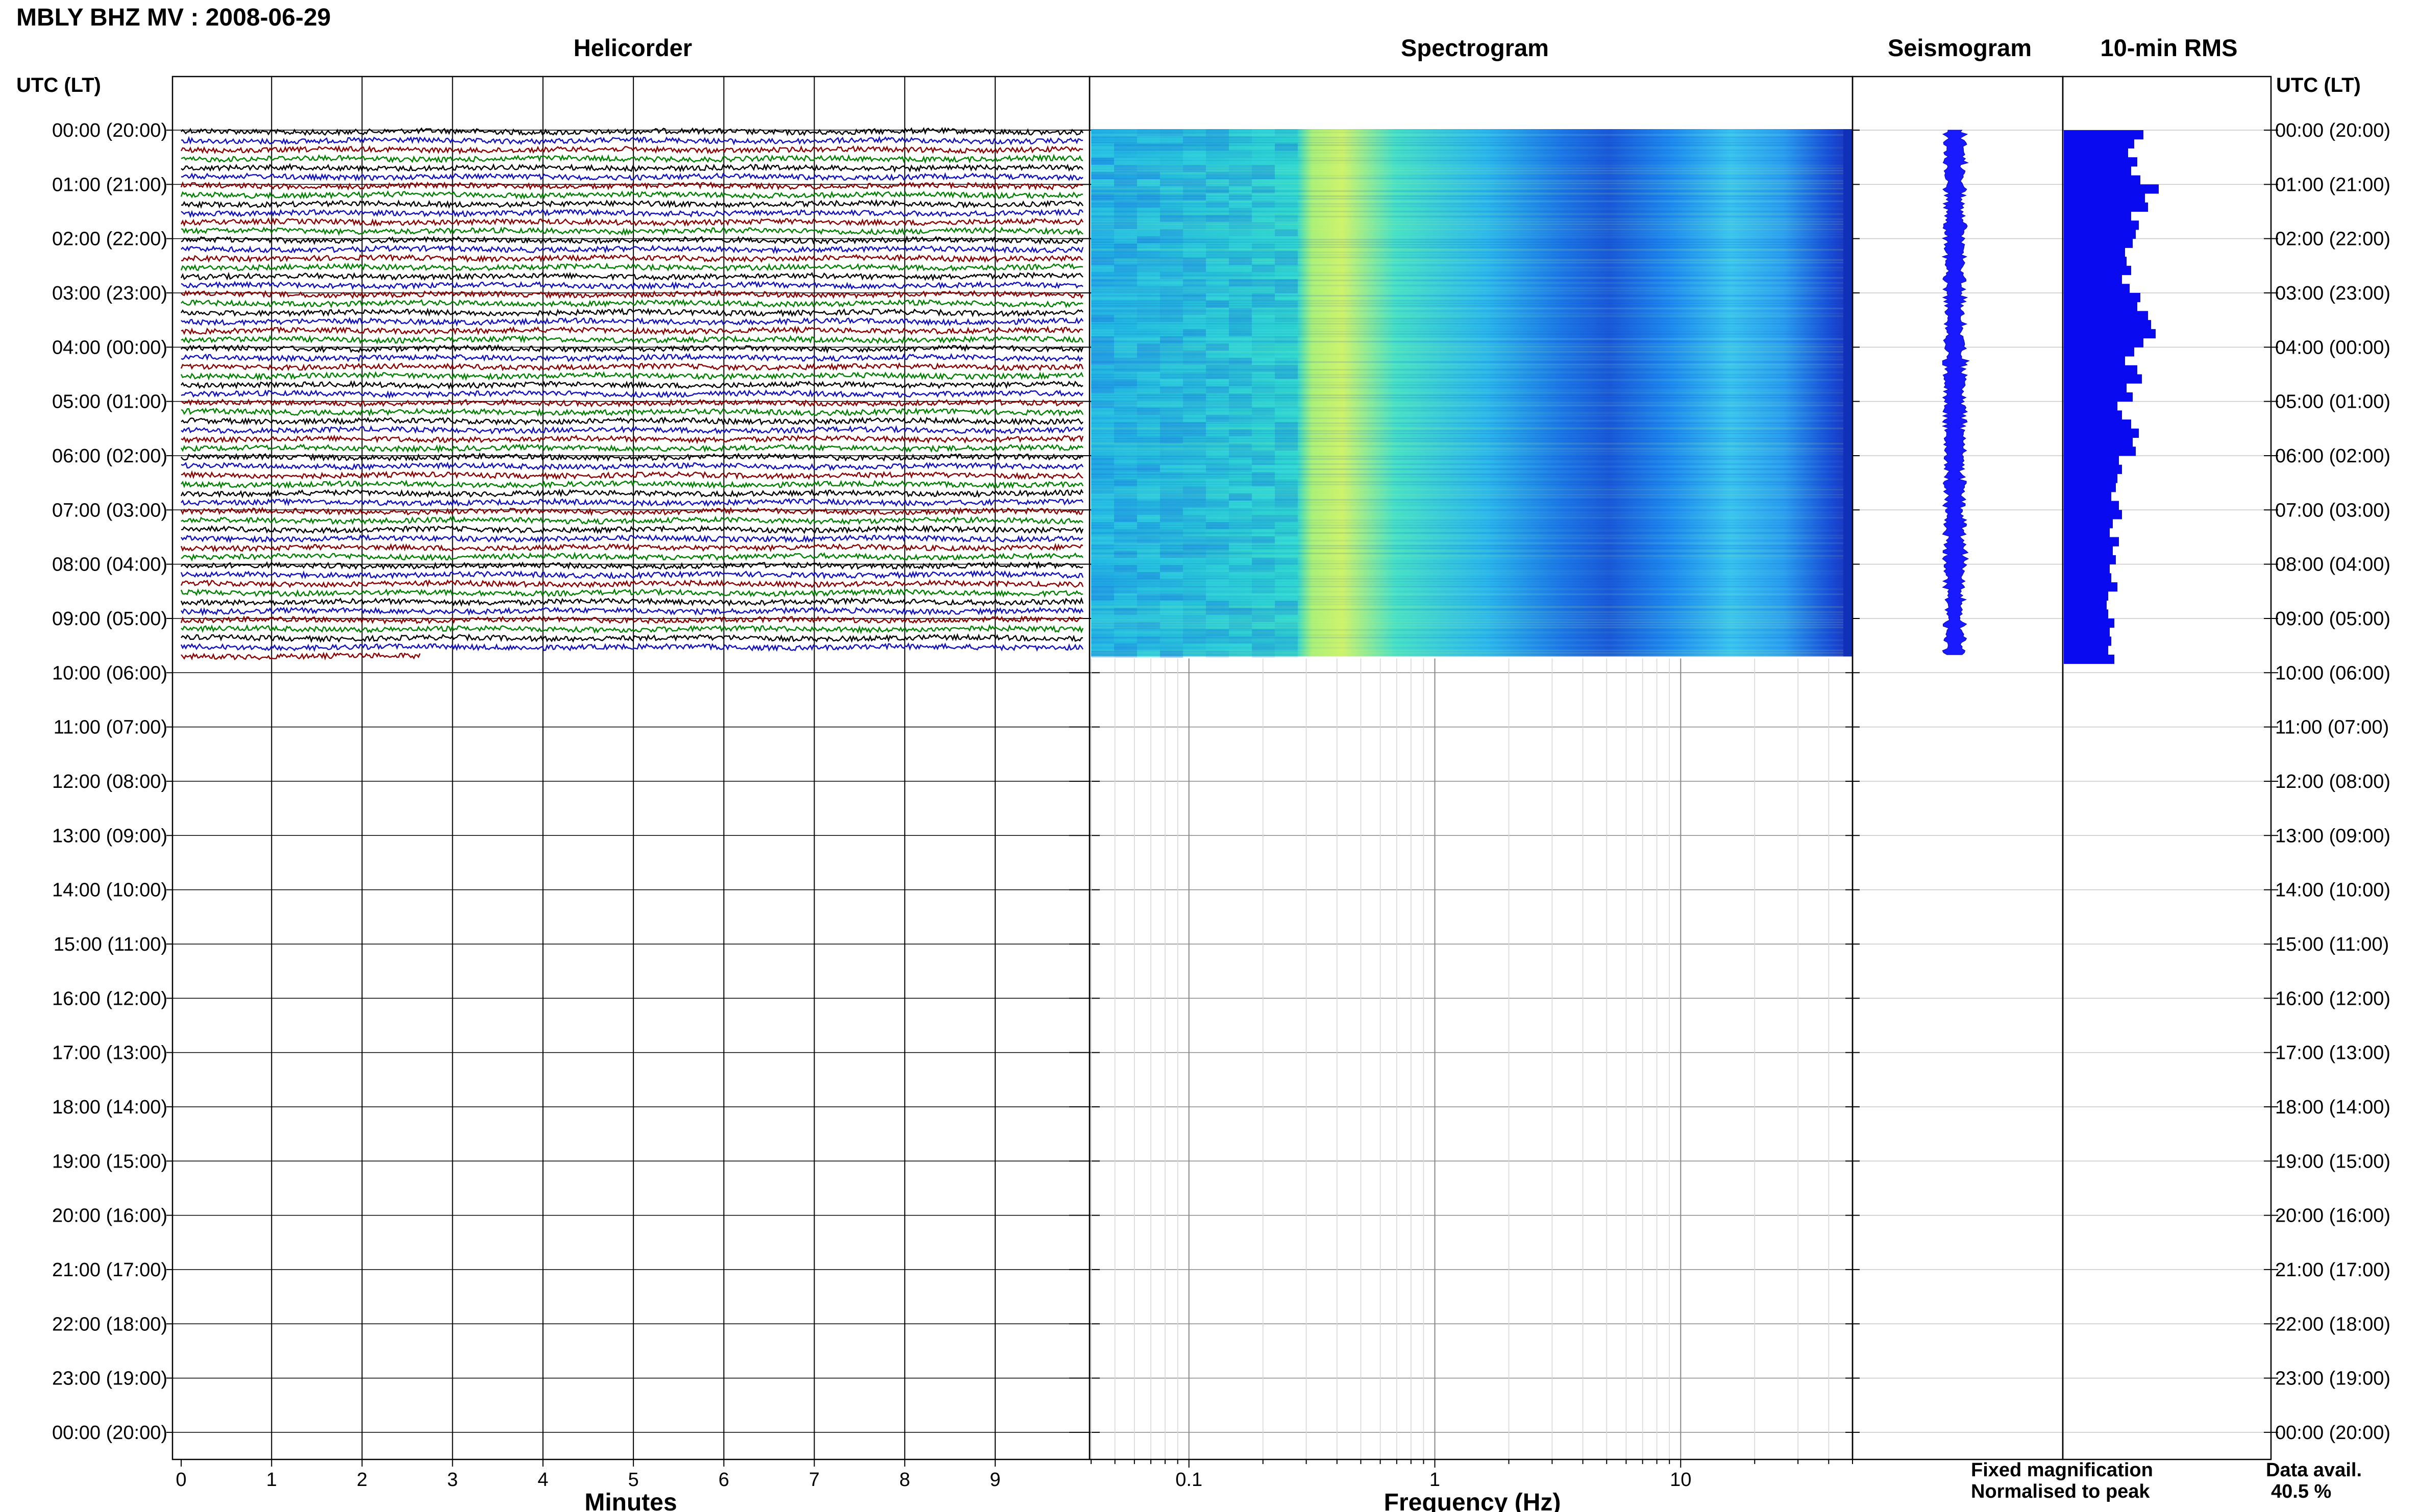 This screenshot has width=2419, height=1512. Describe the element at coordinates (2332, 836) in the screenshot. I see `time-label-right: 13:00 (09:00)` at that location.